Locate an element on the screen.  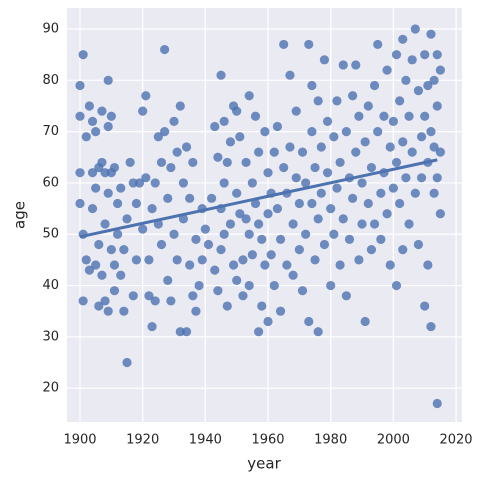
x-axis-label: year is located at coordinates (264, 464).